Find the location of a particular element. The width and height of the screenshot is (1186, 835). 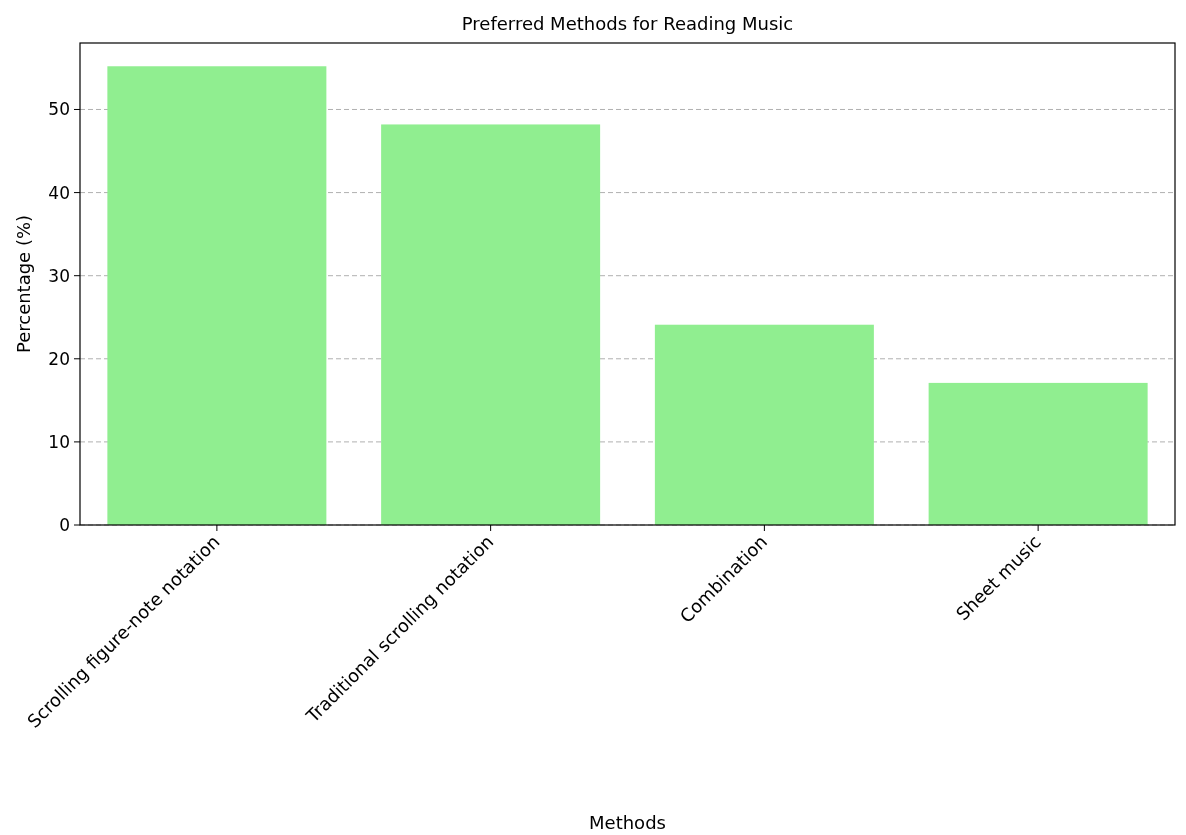

y-tick-label: 0 is located at coordinates (64, 524).